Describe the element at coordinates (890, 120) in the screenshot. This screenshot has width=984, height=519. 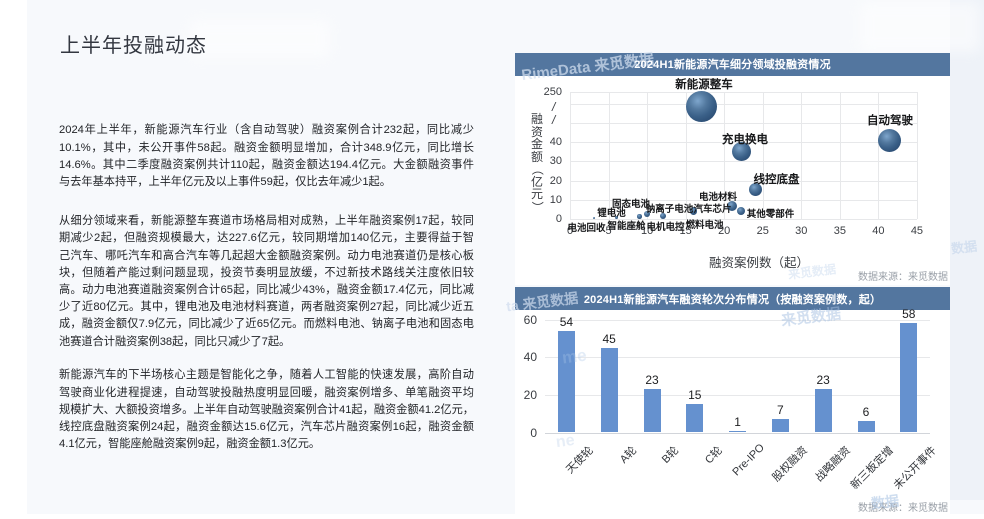
I see `bubble-label-自动驾驶: 自动驾驶` at that location.